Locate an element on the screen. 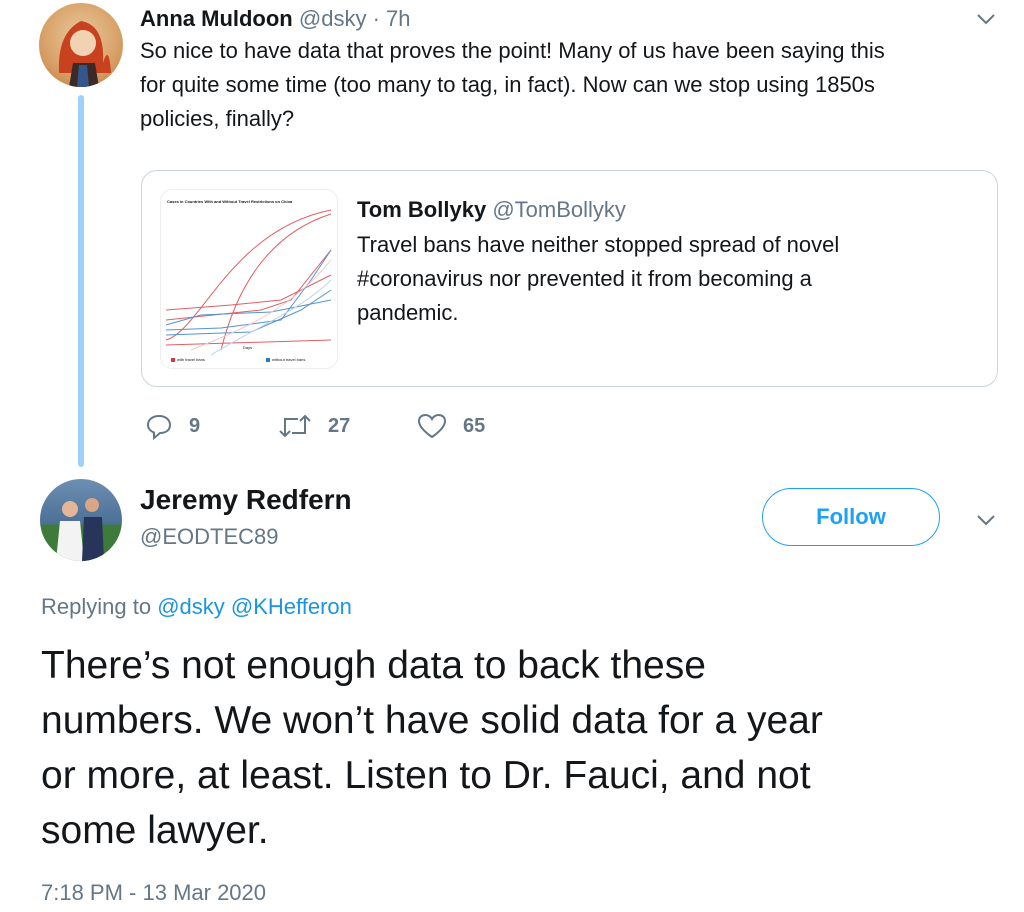 The width and height of the screenshot is (1024, 912). retweet-count: 27 is located at coordinates (339, 425).